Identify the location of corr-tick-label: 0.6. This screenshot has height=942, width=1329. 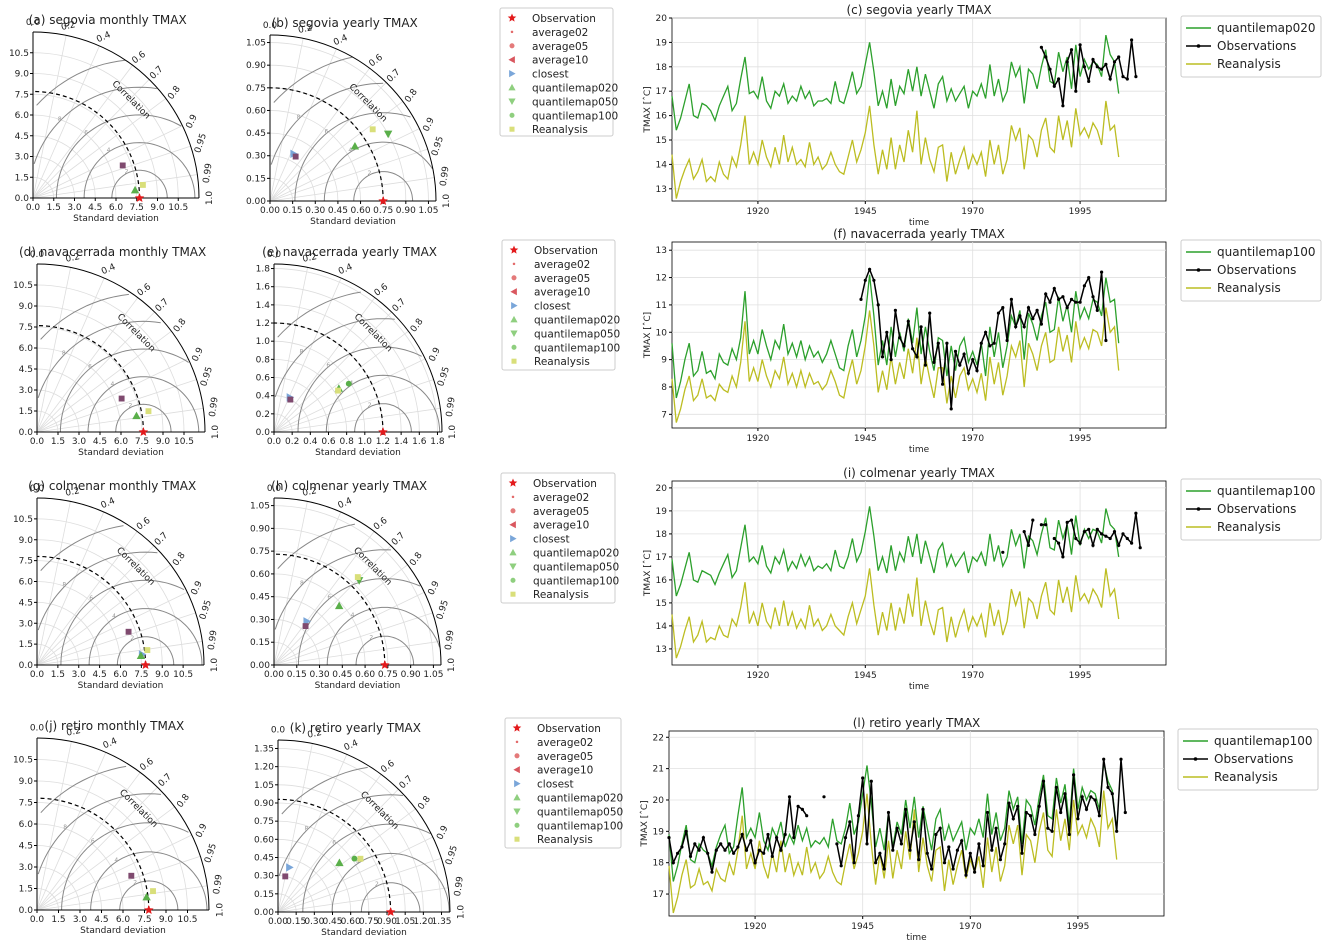
(139, 58).